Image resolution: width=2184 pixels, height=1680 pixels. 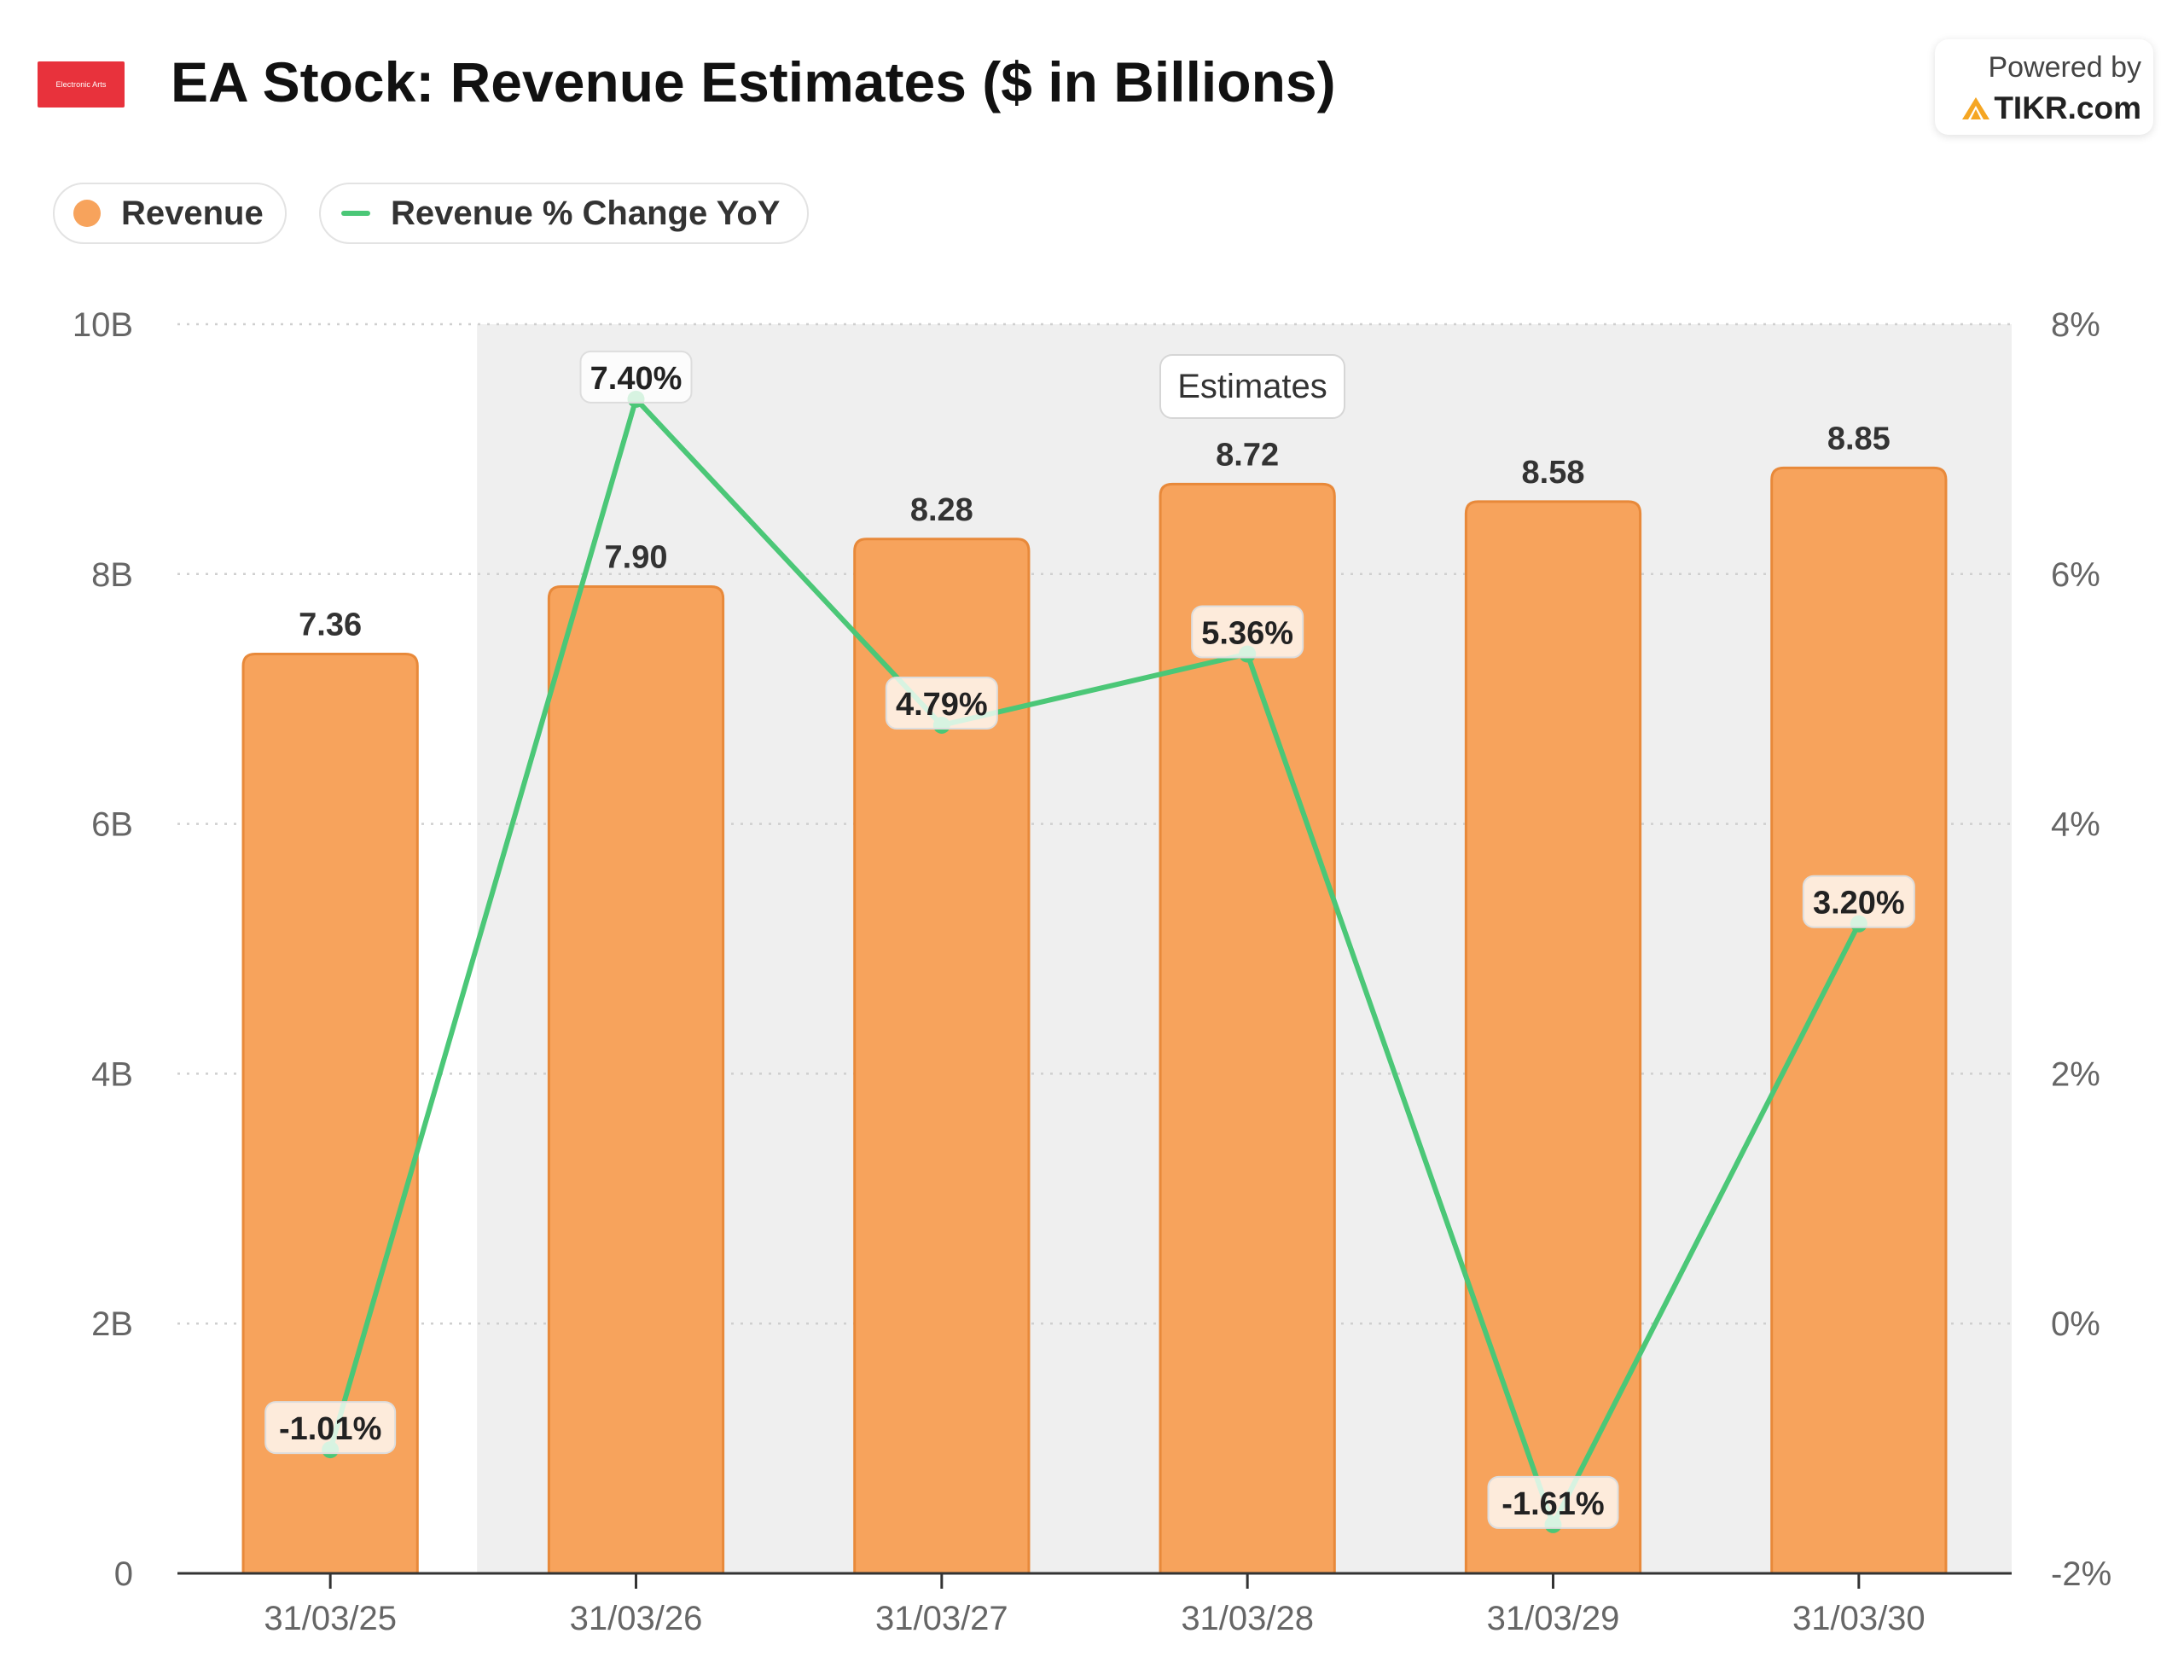 I want to click on company-logo: Electronic Arts, so click(x=81, y=84).